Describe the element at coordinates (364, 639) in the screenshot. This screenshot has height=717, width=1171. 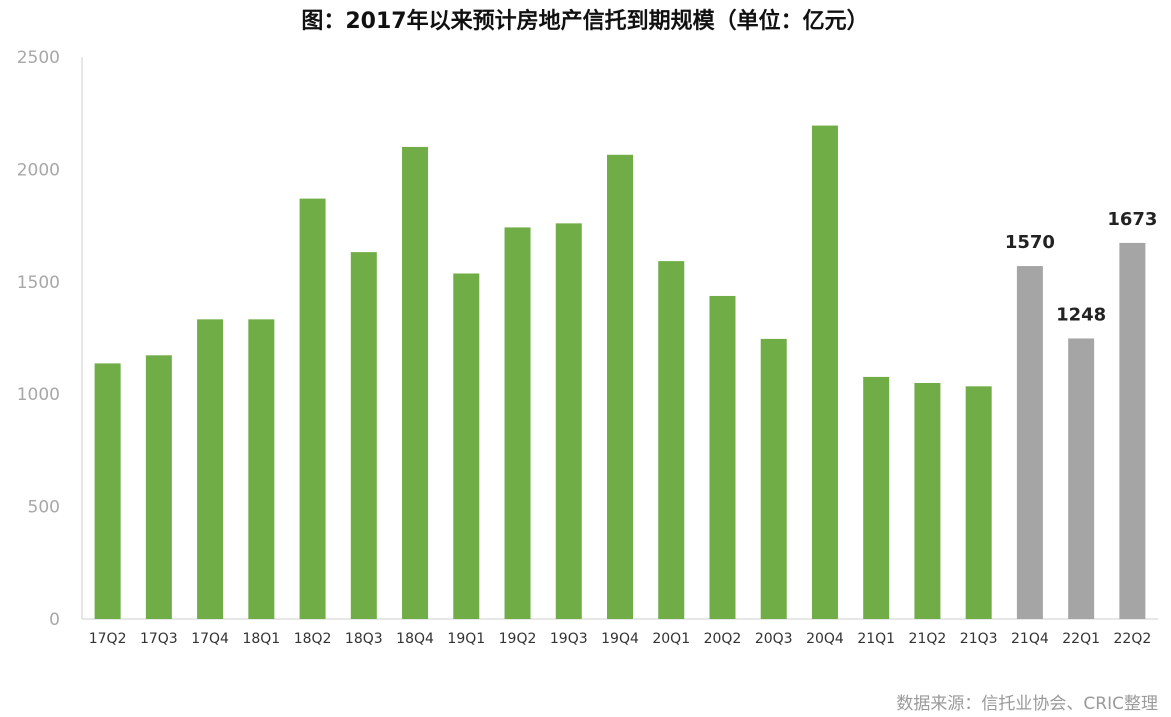
I see `x-tick-label: 18Q3` at that location.